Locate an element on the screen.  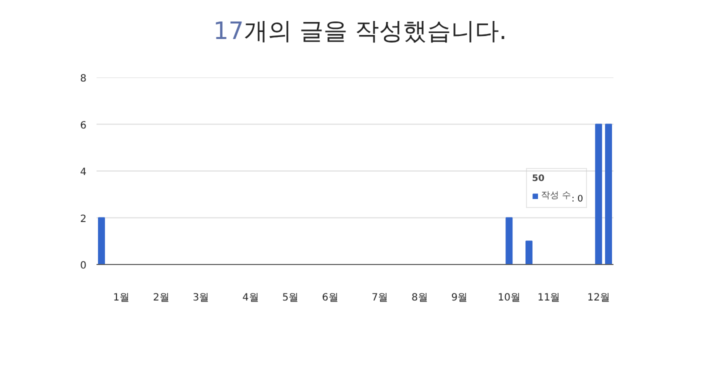
x-tick-label: 4월 is located at coordinates (250, 298).